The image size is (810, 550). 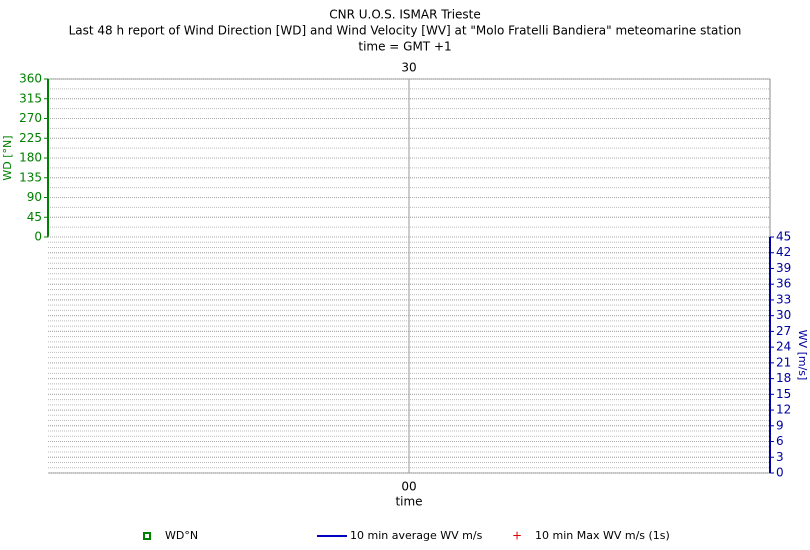 I want to click on y-tick-label: 9, so click(x=780, y=425).